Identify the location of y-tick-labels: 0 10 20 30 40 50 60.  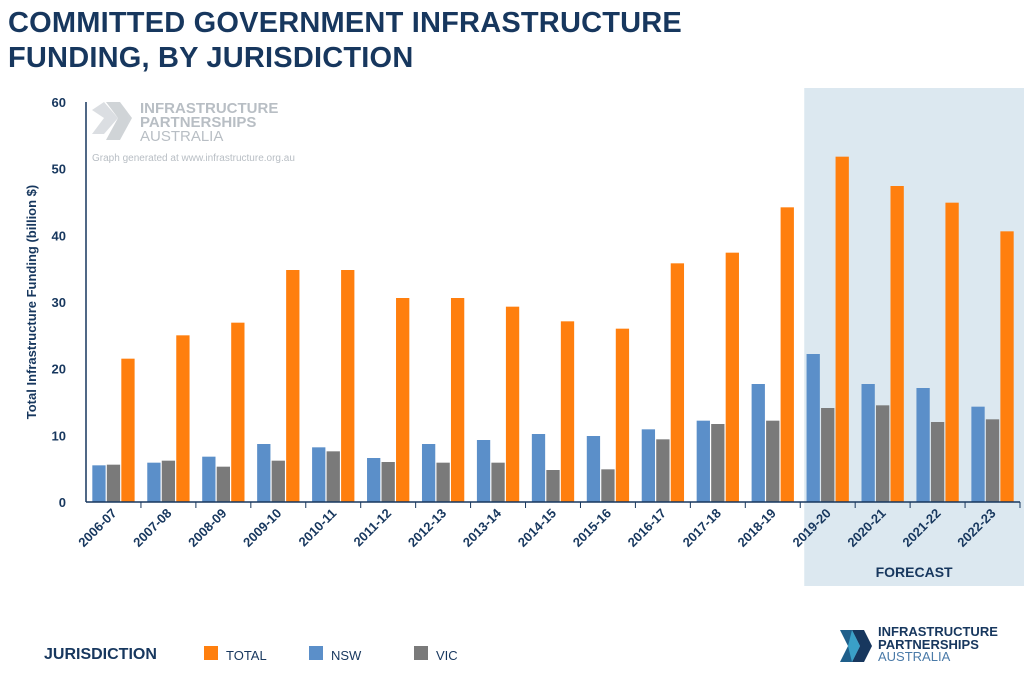
(59, 302).